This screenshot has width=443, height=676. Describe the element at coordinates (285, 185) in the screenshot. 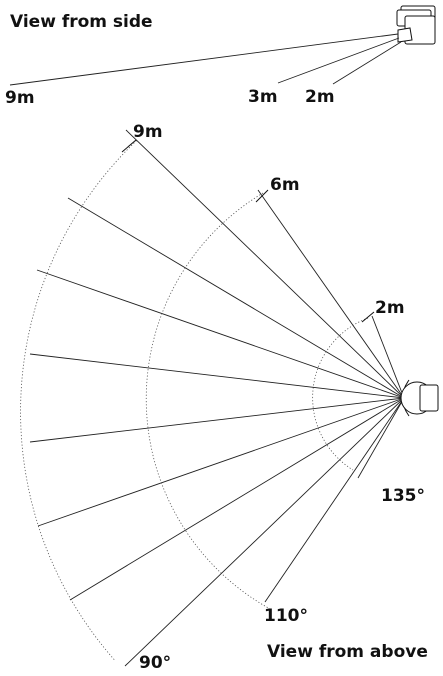

I see `range-label-6m: 6m` at that location.